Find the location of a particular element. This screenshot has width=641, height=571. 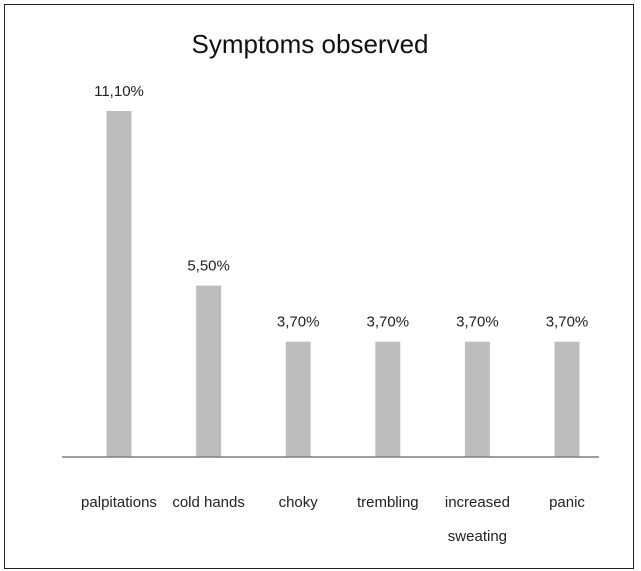

chart-title: Symptoms observed is located at coordinates (310, 44).